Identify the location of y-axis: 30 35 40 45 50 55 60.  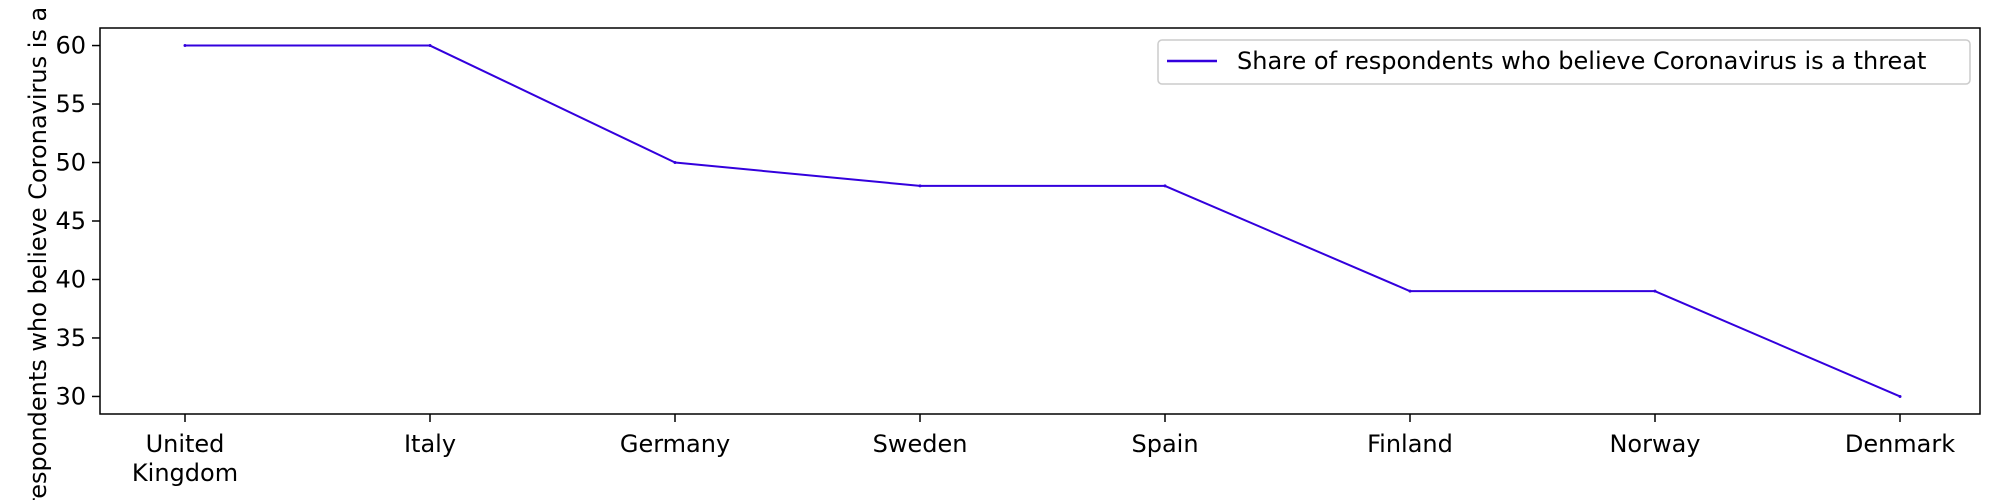
(77, 221).